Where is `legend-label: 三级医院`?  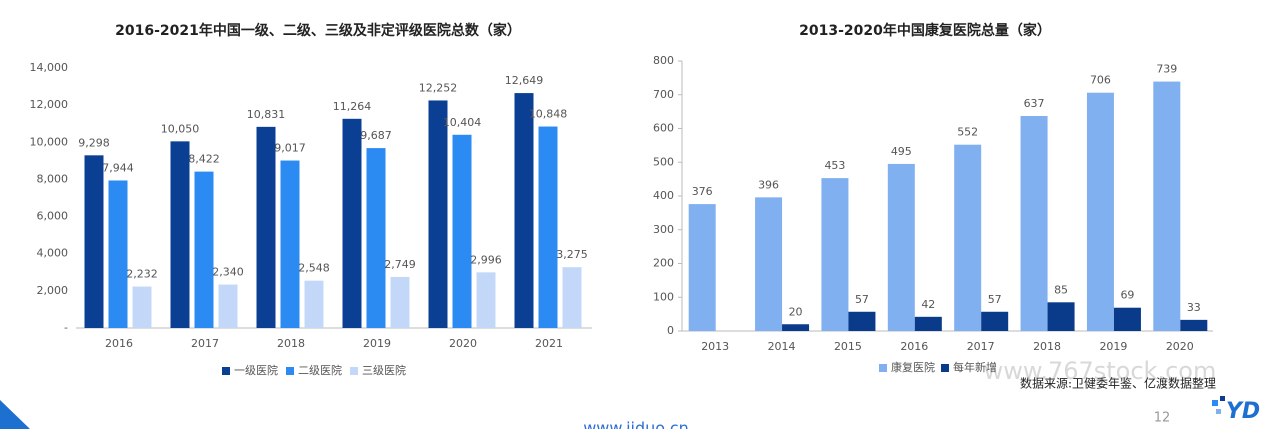
legend-label: 三级医院 is located at coordinates (384, 370).